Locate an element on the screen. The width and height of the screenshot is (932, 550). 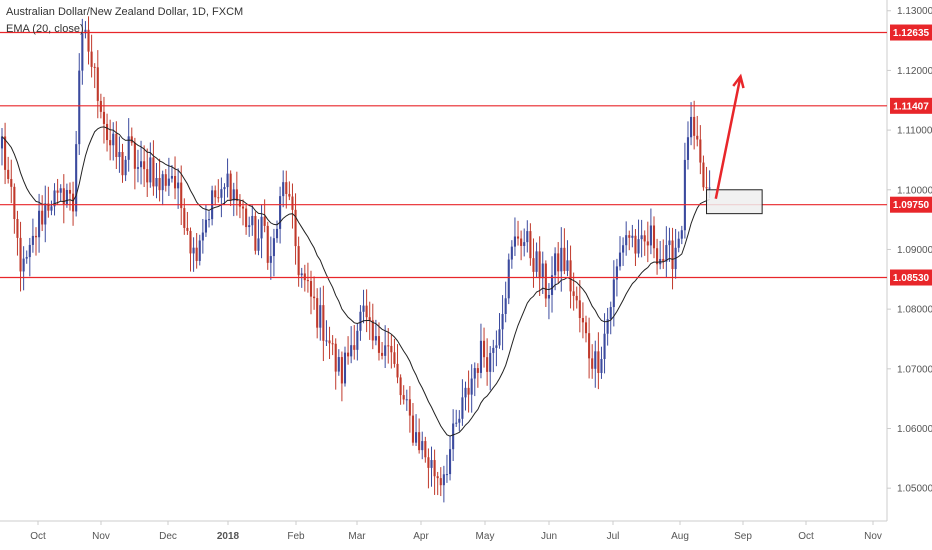
y-tick-label: 1.08000 is located at coordinates (914, 310).